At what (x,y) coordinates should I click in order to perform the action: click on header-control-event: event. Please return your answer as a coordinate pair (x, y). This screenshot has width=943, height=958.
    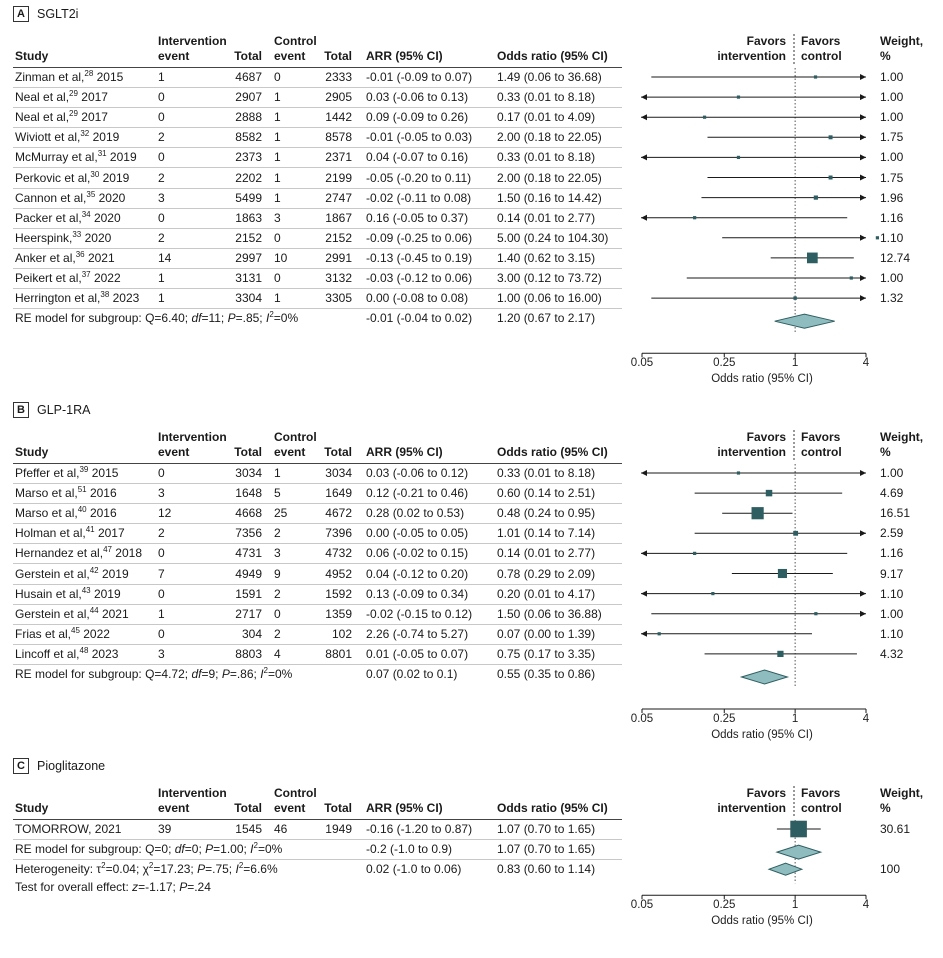
    Looking at the image, I should click on (290, 452).